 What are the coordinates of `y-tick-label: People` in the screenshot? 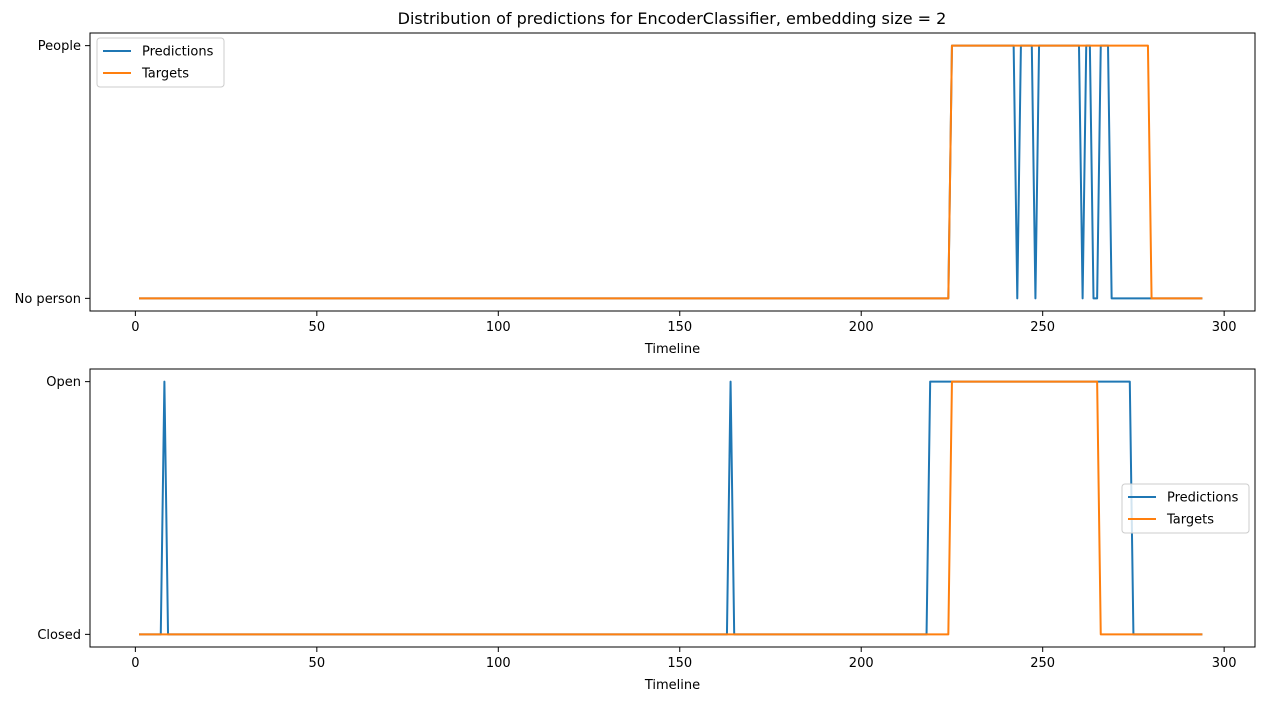 It's located at (59, 46).